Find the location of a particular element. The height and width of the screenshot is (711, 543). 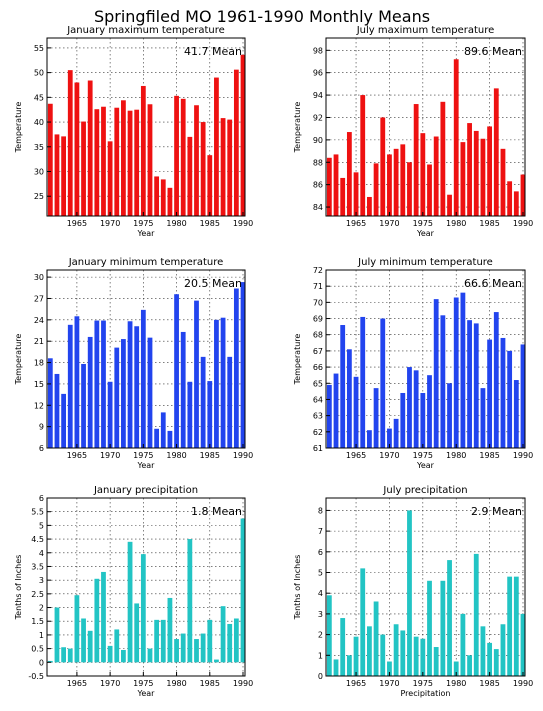

chart-title: July maximum temperature is located at coordinates (425, 30).